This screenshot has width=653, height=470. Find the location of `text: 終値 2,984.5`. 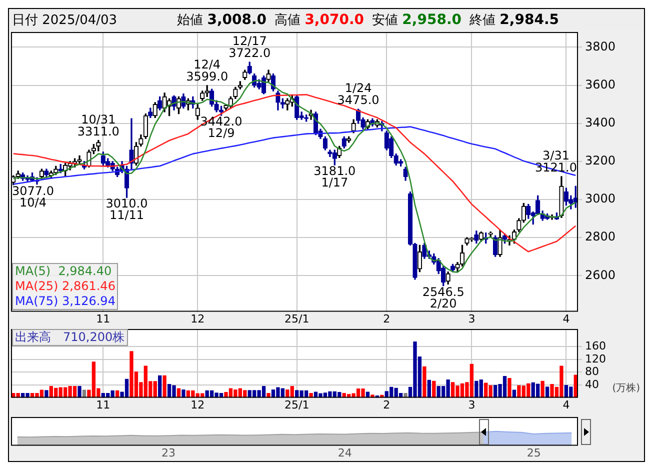

text: 終値 2,984.5 is located at coordinates (514, 19).